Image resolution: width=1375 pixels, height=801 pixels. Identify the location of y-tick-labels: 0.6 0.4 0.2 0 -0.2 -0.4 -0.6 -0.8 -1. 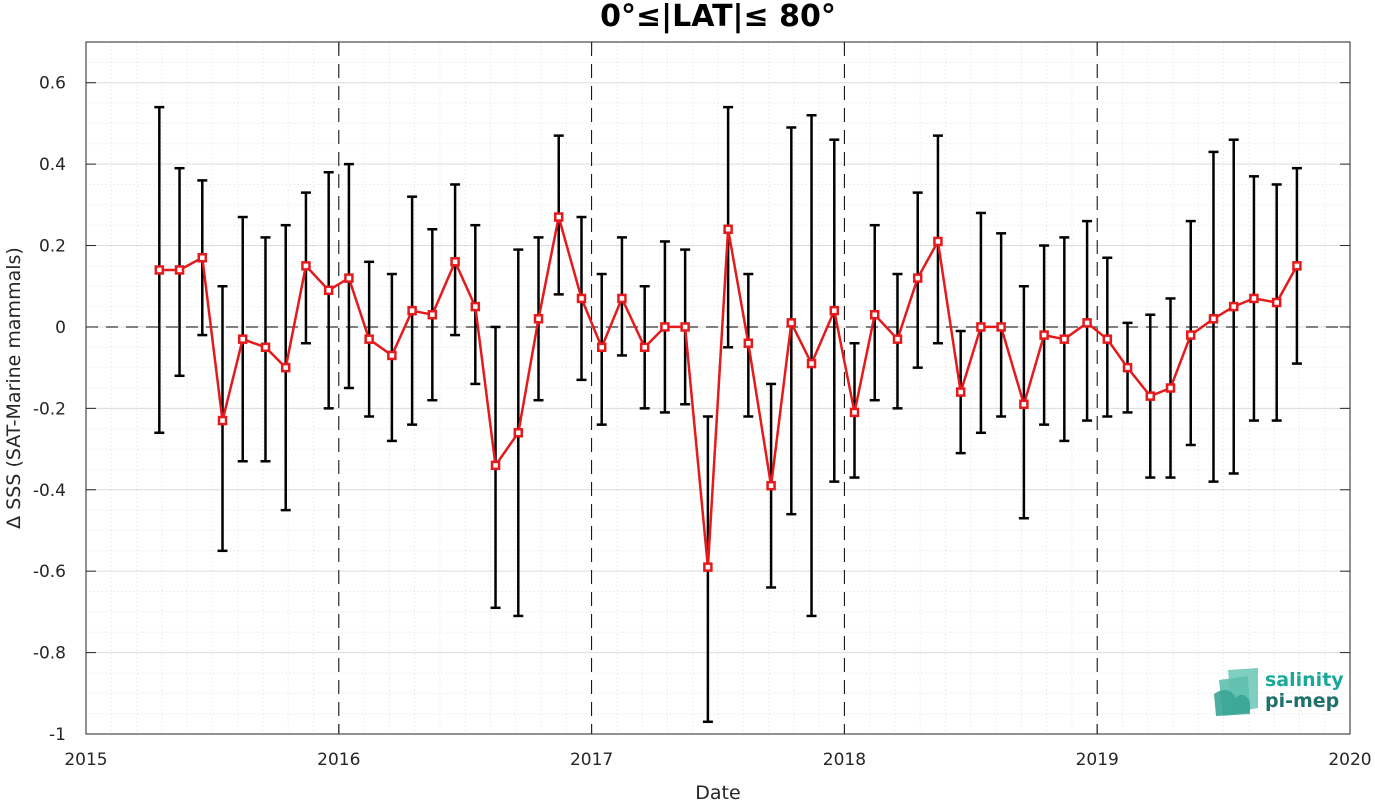
(49, 409).